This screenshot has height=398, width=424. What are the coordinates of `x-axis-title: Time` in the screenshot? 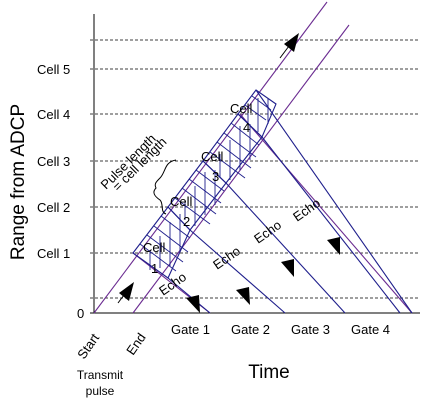 It's located at (269, 372).